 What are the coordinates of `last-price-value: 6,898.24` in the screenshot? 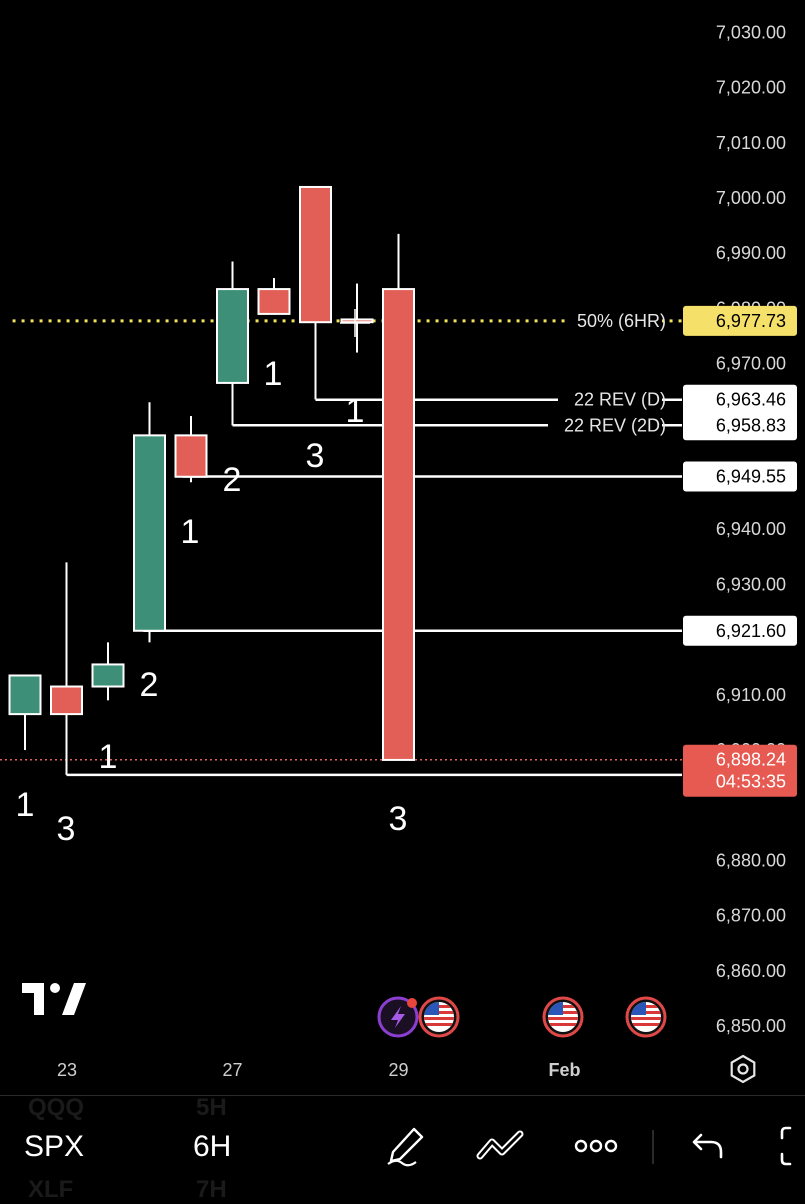 It's located at (751, 760).